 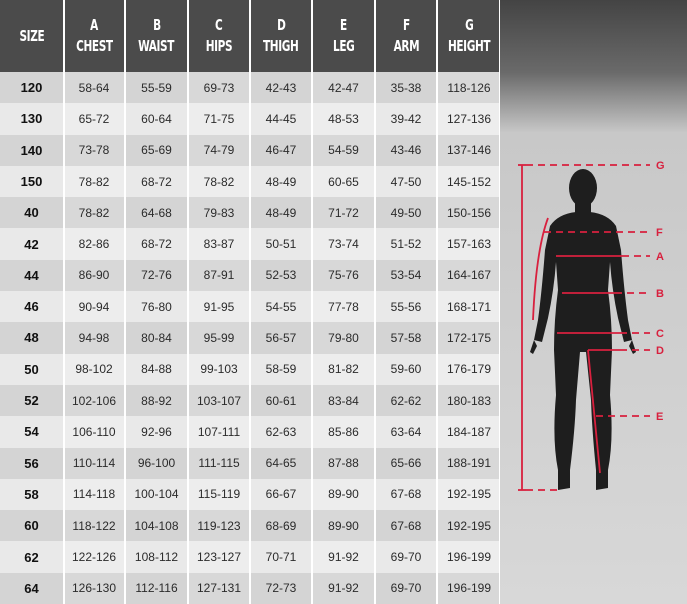 I want to click on measurement-cell: 35-38, so click(x=406, y=88).